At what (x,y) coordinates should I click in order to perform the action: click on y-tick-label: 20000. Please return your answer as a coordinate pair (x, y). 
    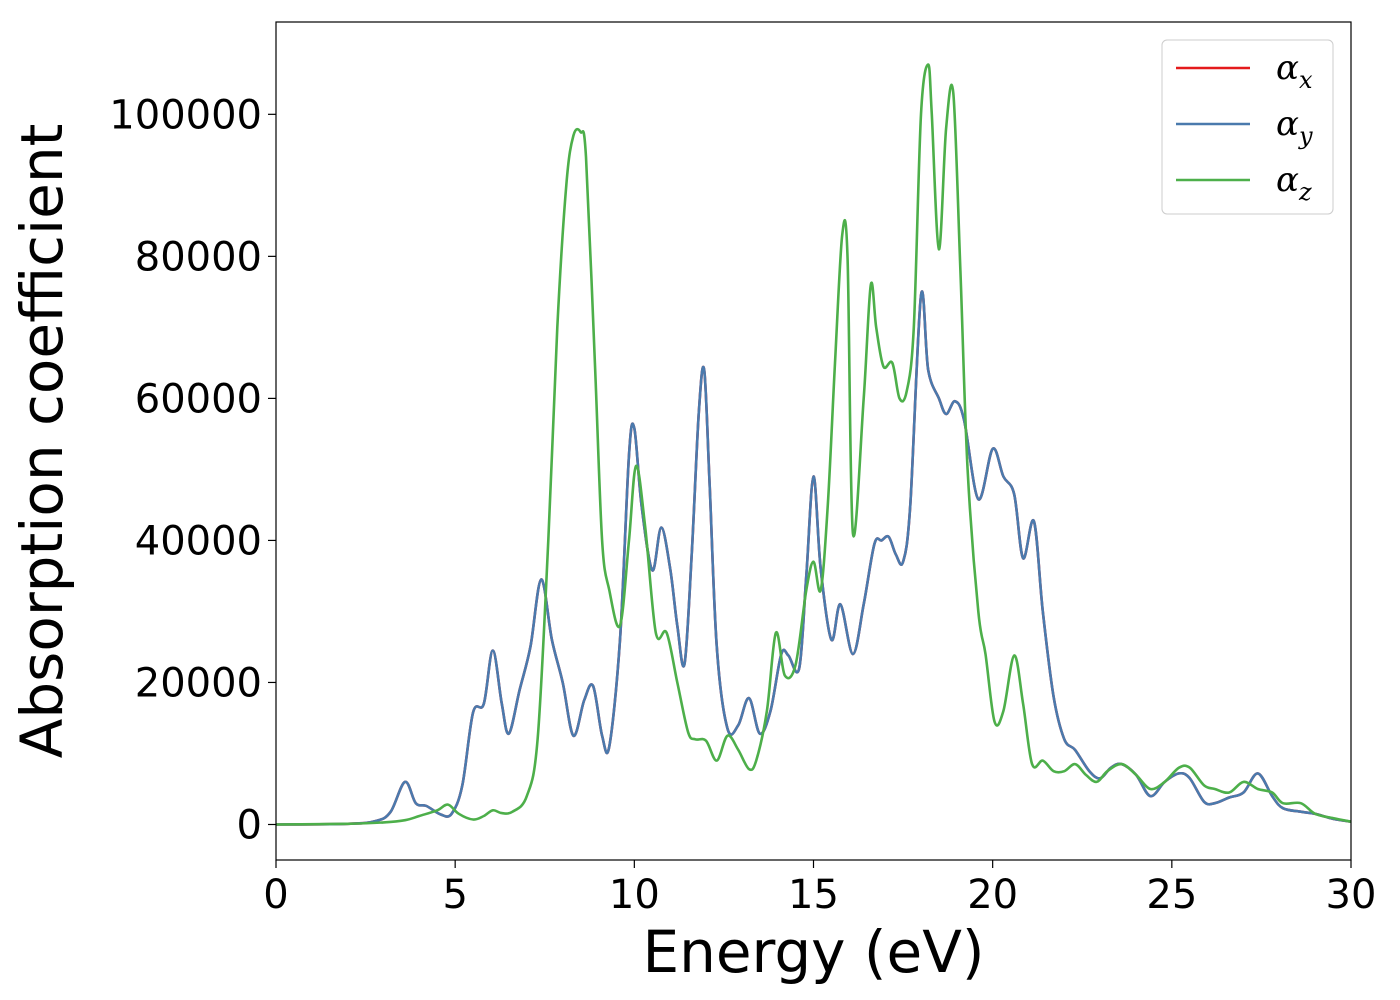
    Looking at the image, I should click on (198, 683).